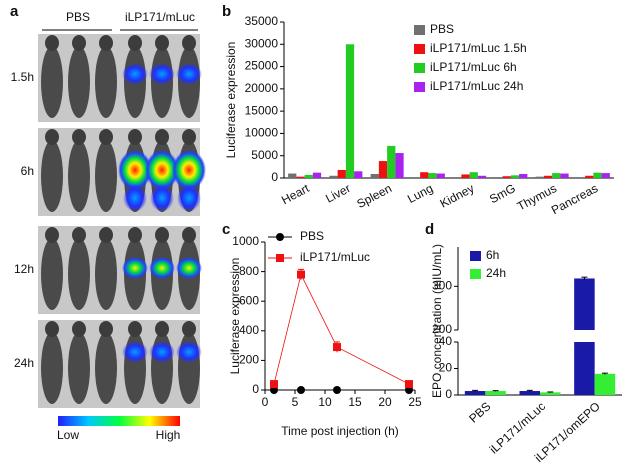 This screenshot has height=474, width=640. What do you see at coordinates (249, 271) in the screenshot?
I see `y-tick-label: 800` at bounding box center [249, 271].